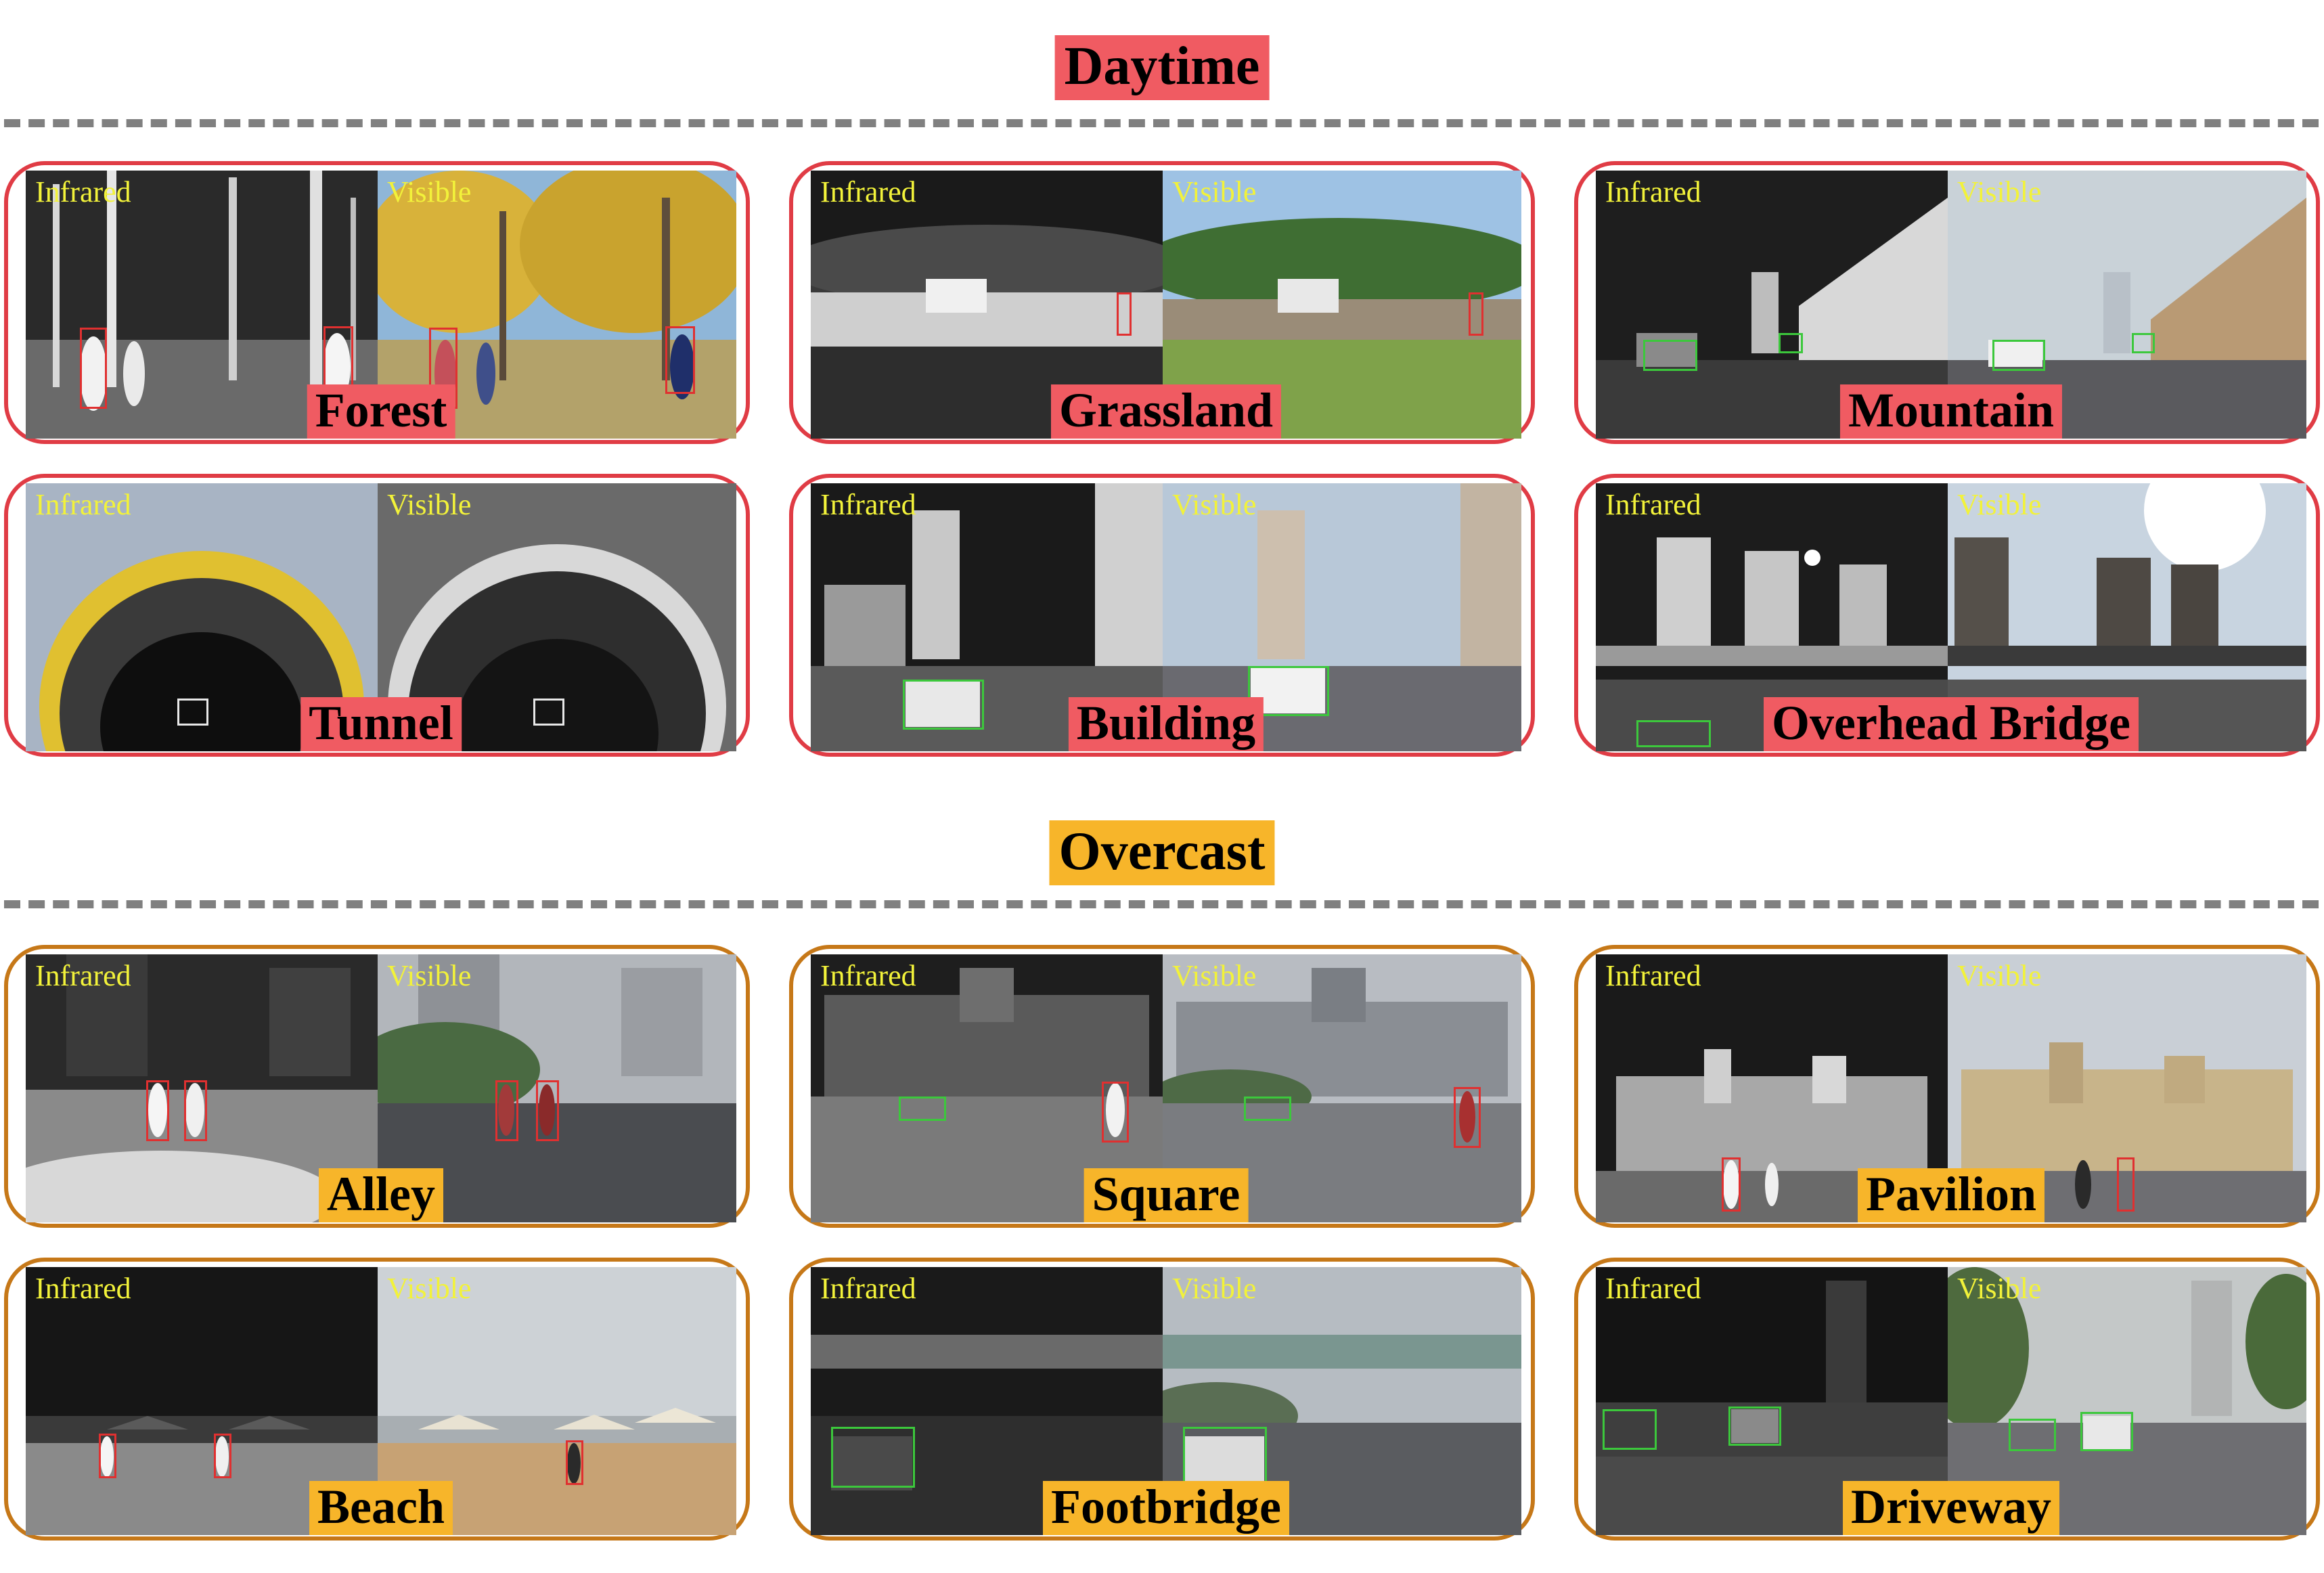 Image resolution: width=2324 pixels, height=1573 pixels. I want to click on scene-label-driveway: Driveway, so click(1951, 1508).